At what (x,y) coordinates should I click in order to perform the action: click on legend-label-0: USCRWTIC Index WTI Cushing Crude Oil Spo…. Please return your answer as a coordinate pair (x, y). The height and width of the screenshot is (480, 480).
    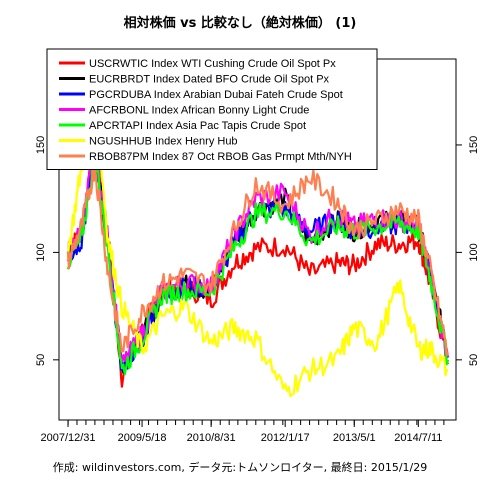
    Looking at the image, I should click on (212, 64).